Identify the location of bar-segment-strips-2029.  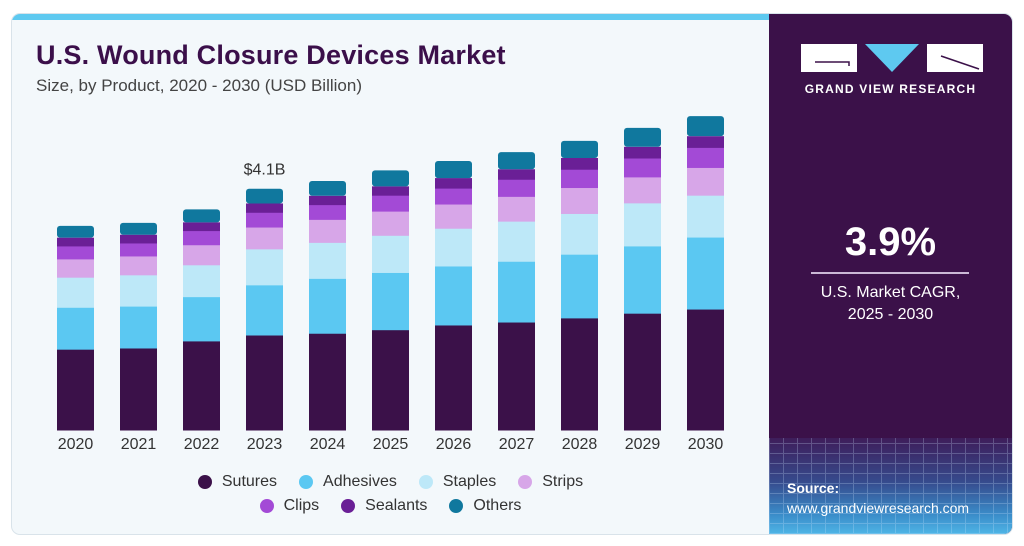
(642, 190).